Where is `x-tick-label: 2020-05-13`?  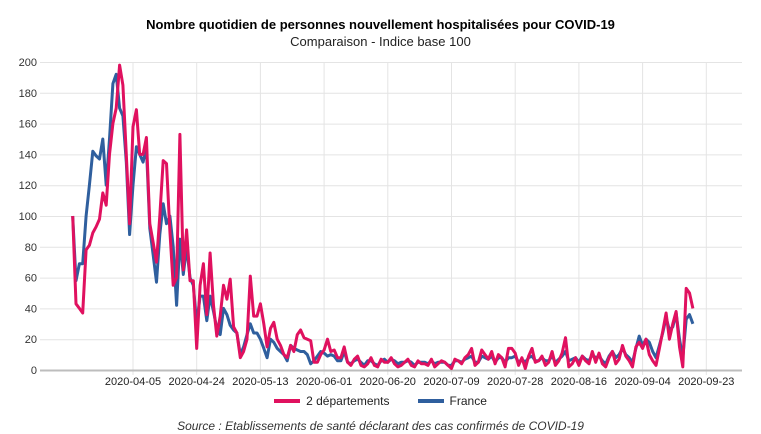
x-tick-label: 2020-05-13 is located at coordinates (260, 382).